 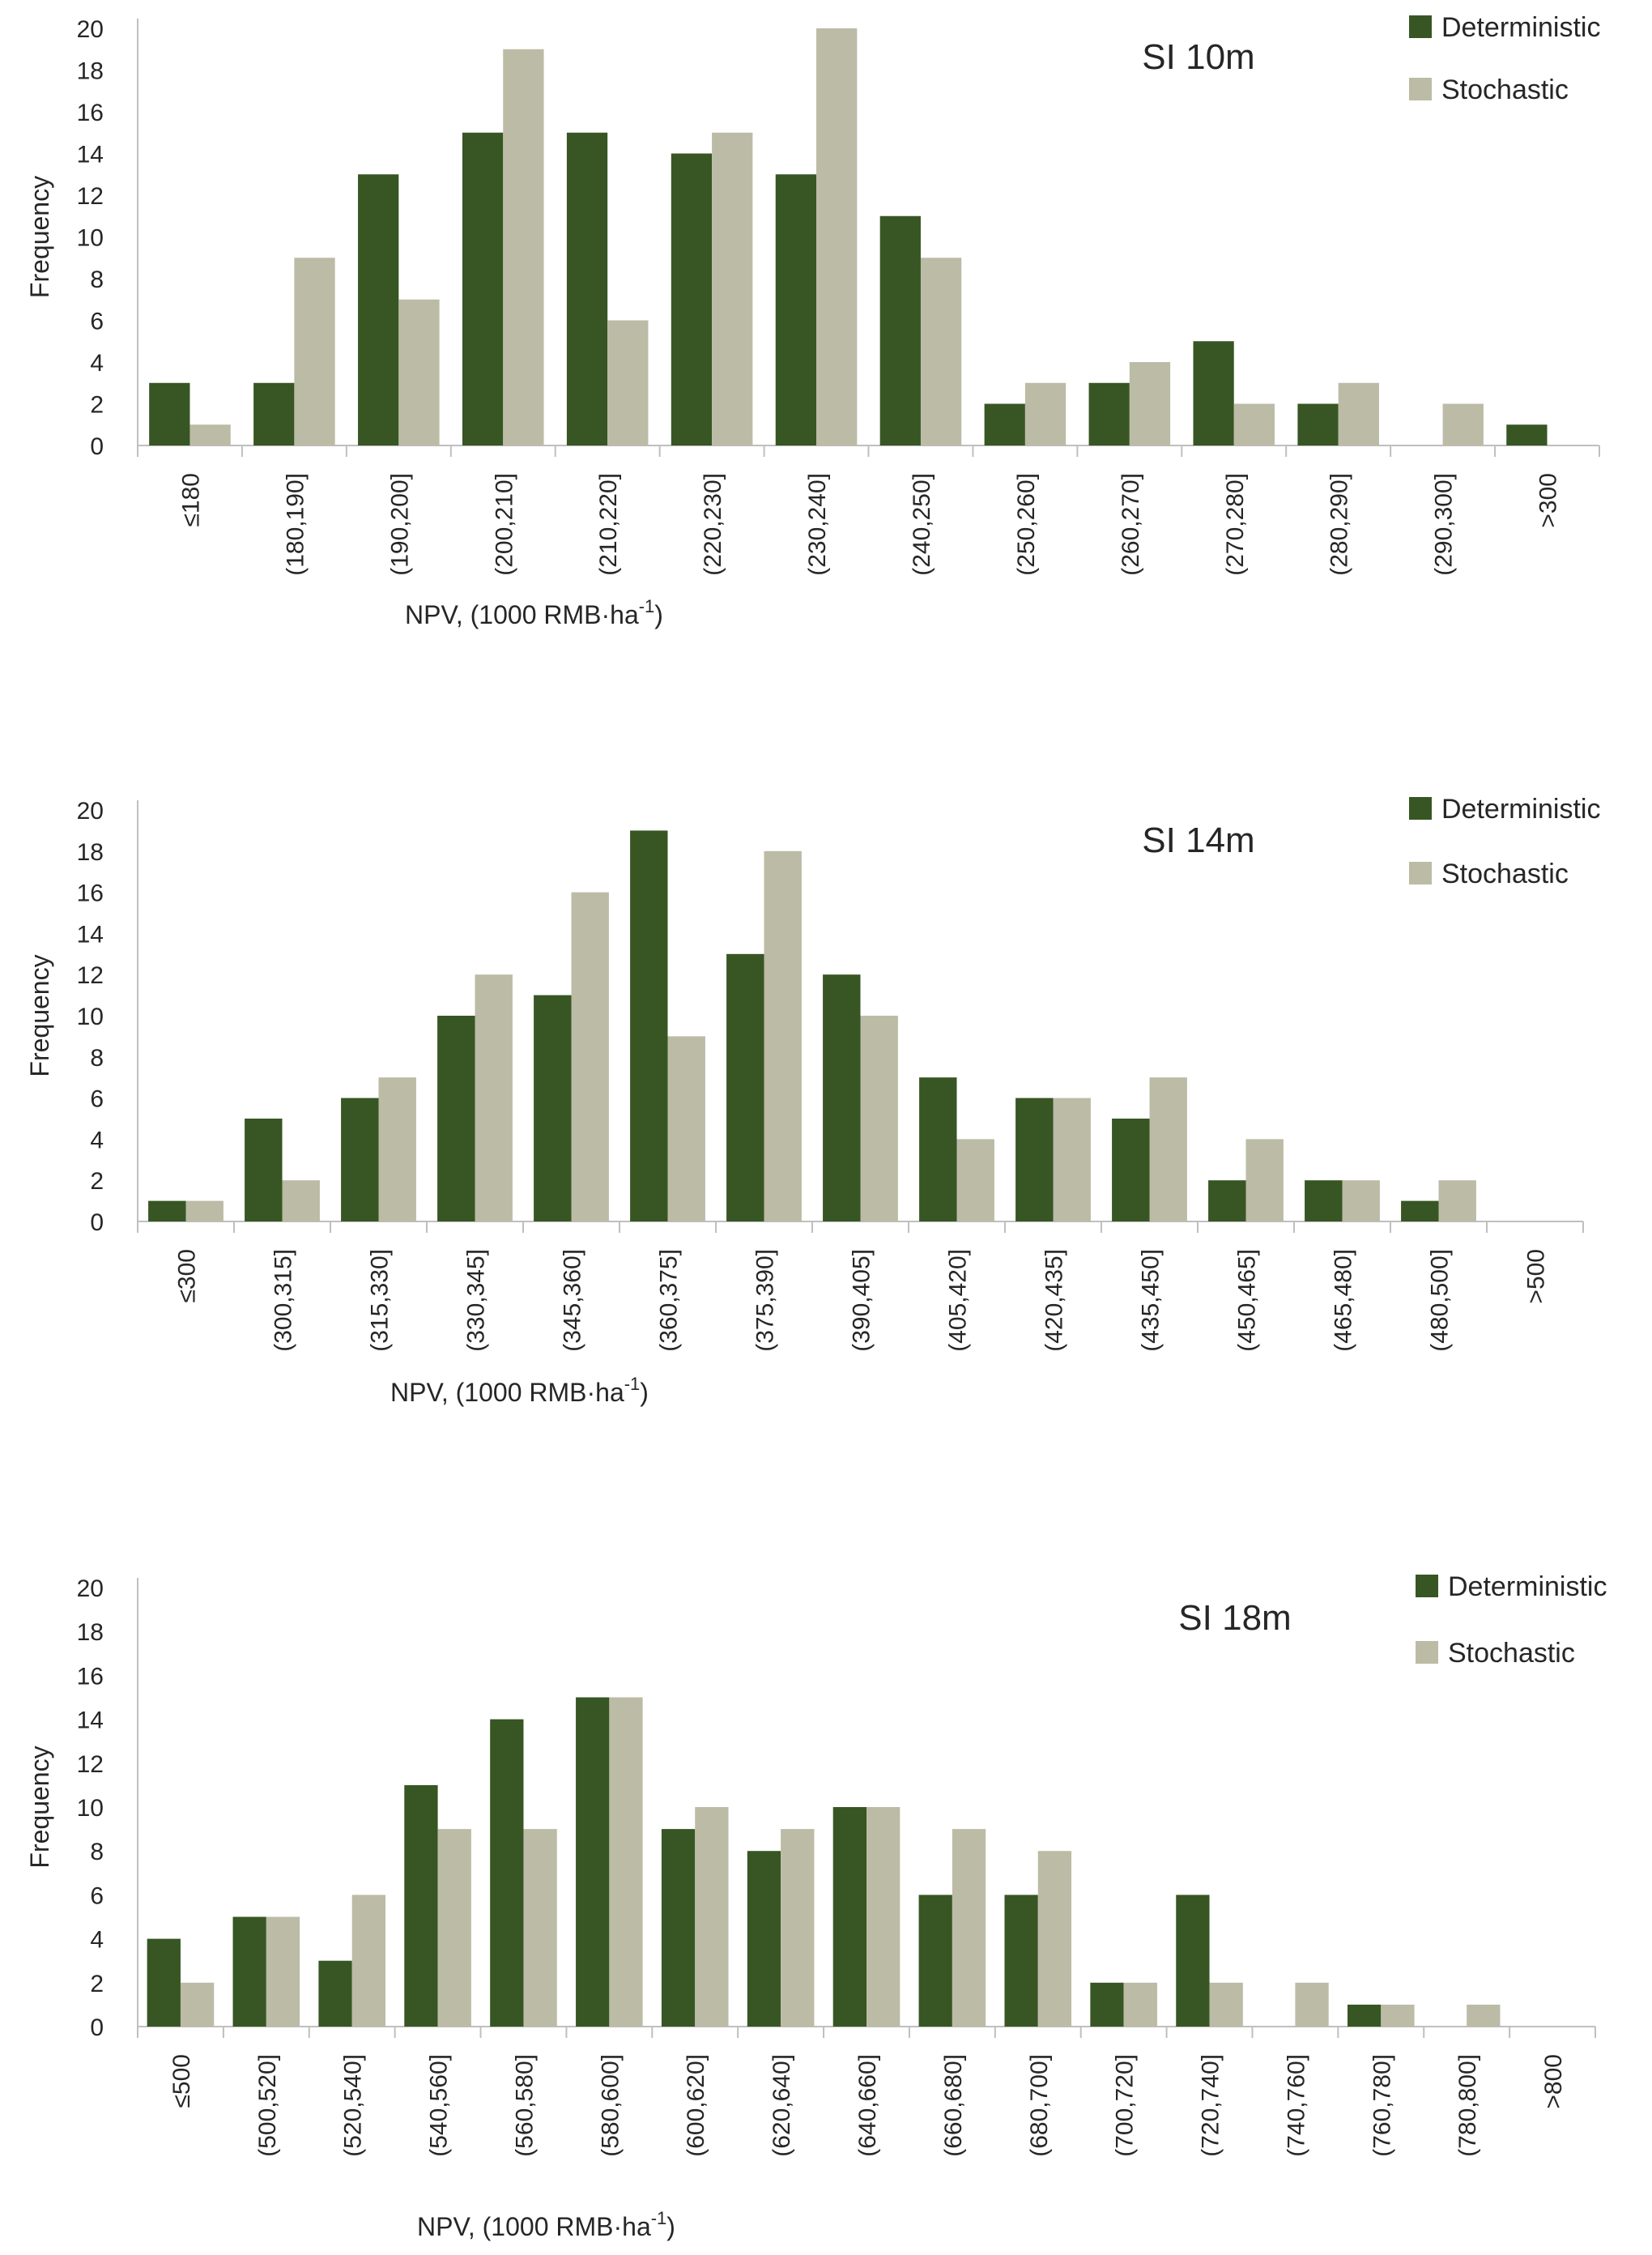 I want to click on x-tick-label: (520,540], so click(x=353, y=2105).